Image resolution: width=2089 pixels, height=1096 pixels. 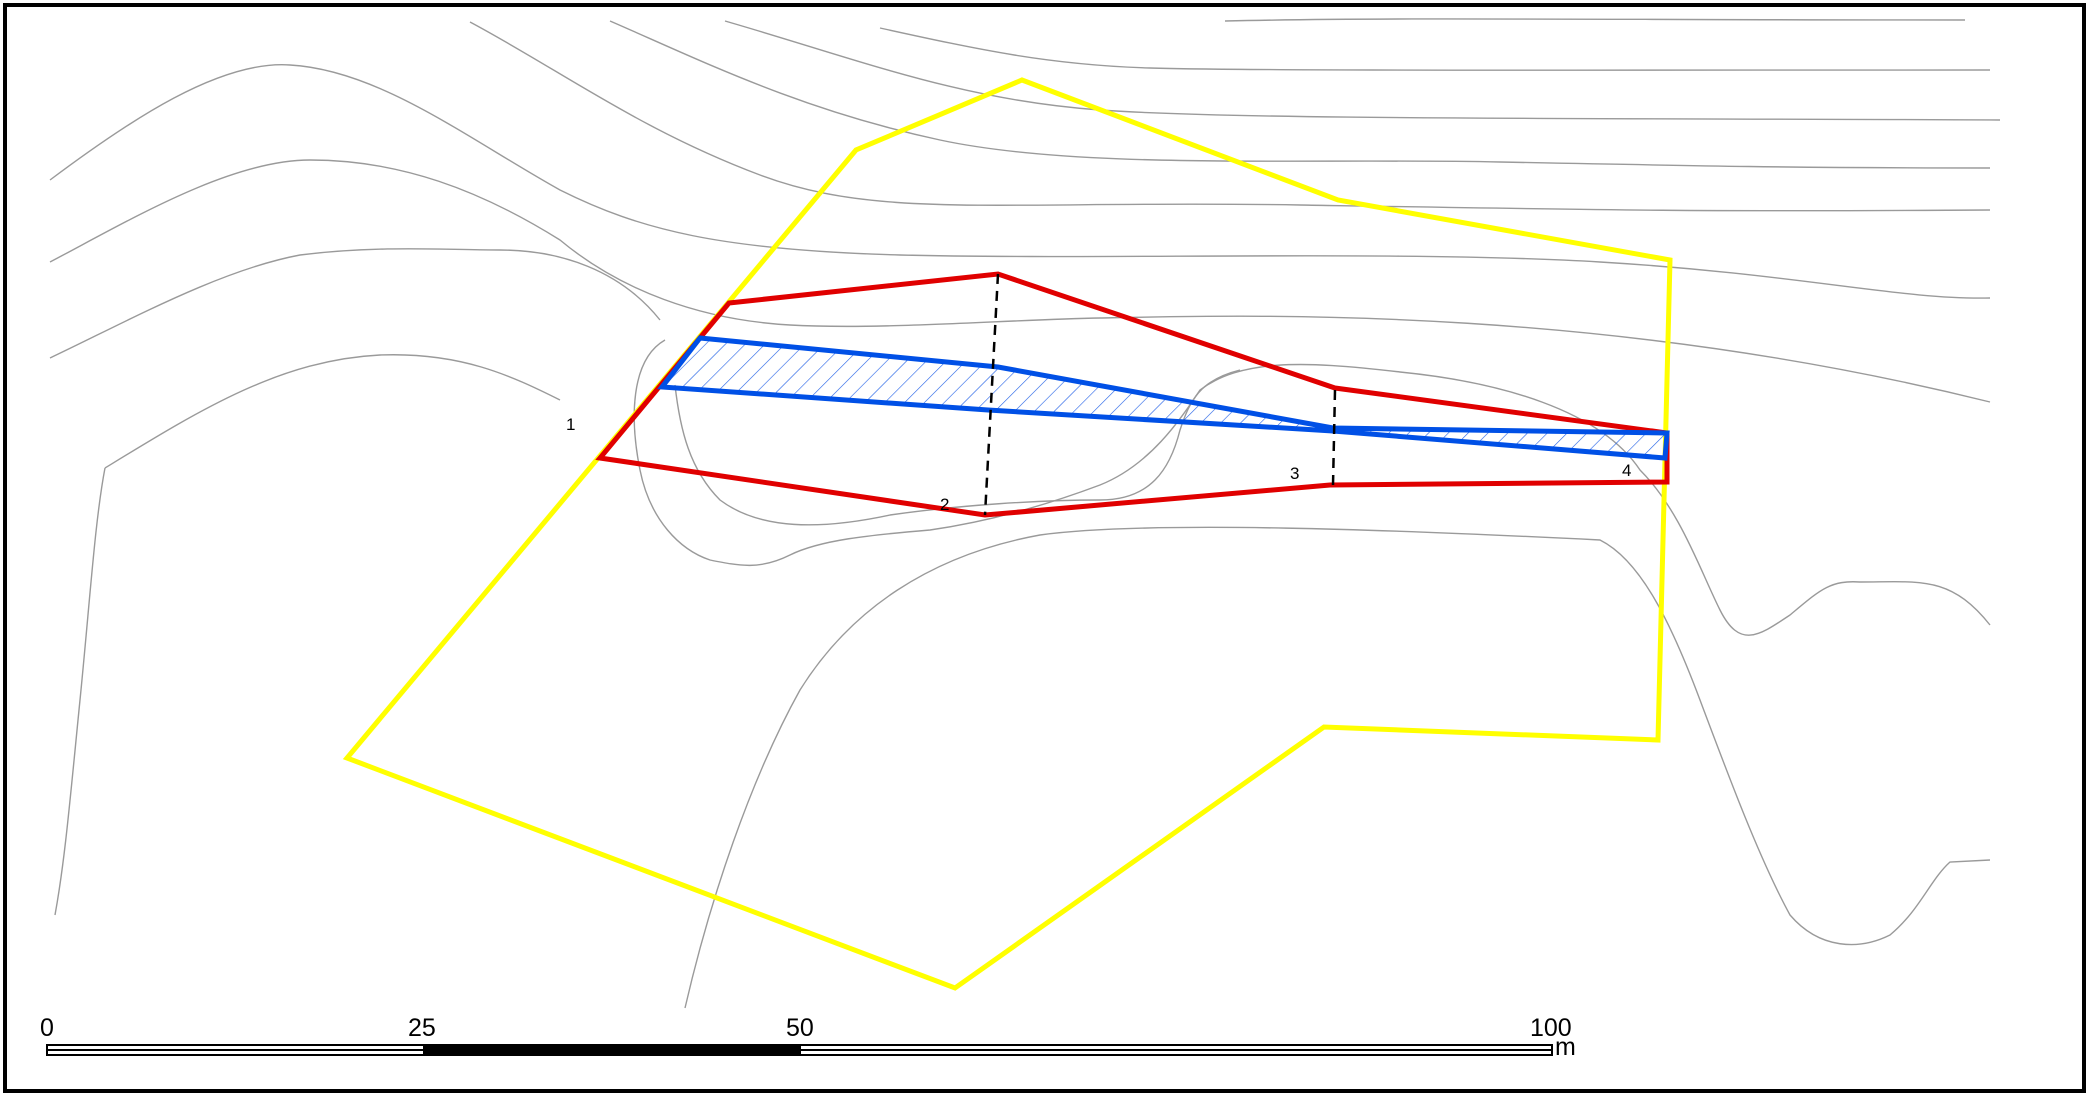 I want to click on section-label-2: 2, so click(x=944, y=504).